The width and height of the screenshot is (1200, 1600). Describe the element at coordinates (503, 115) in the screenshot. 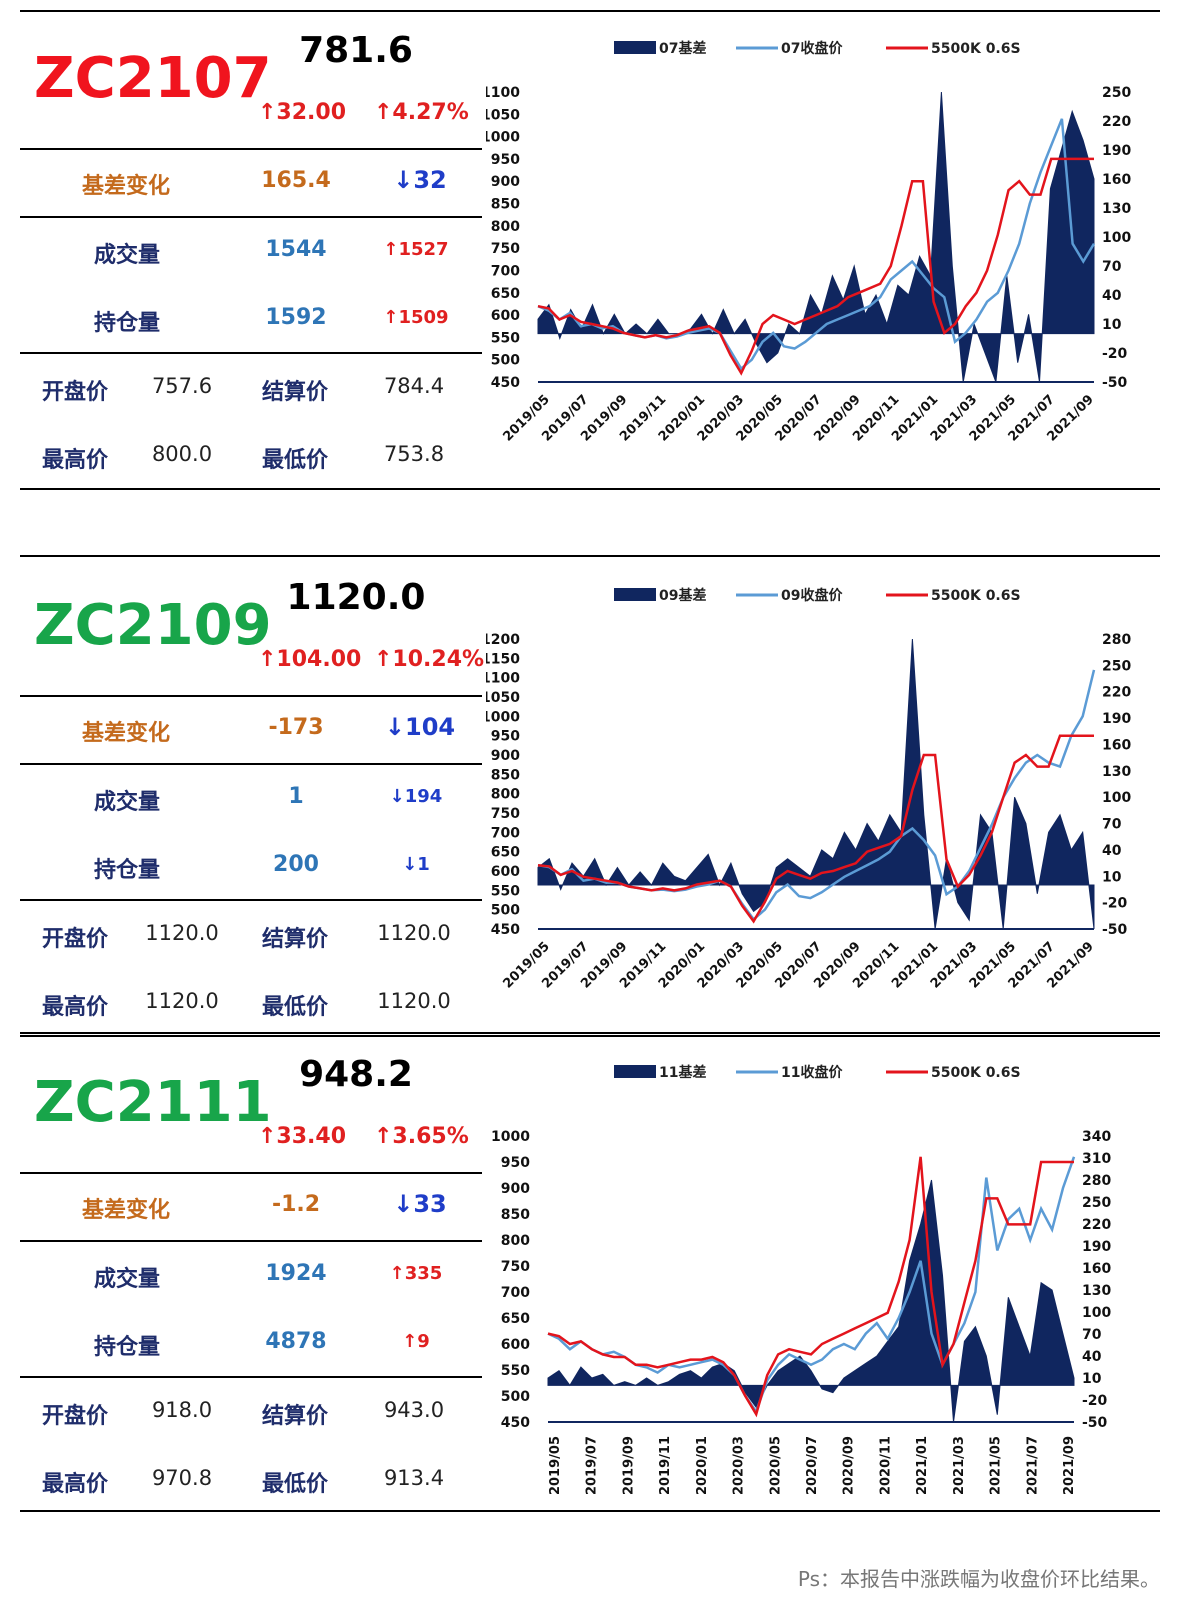

I see `y-left-tick: 1050` at that location.